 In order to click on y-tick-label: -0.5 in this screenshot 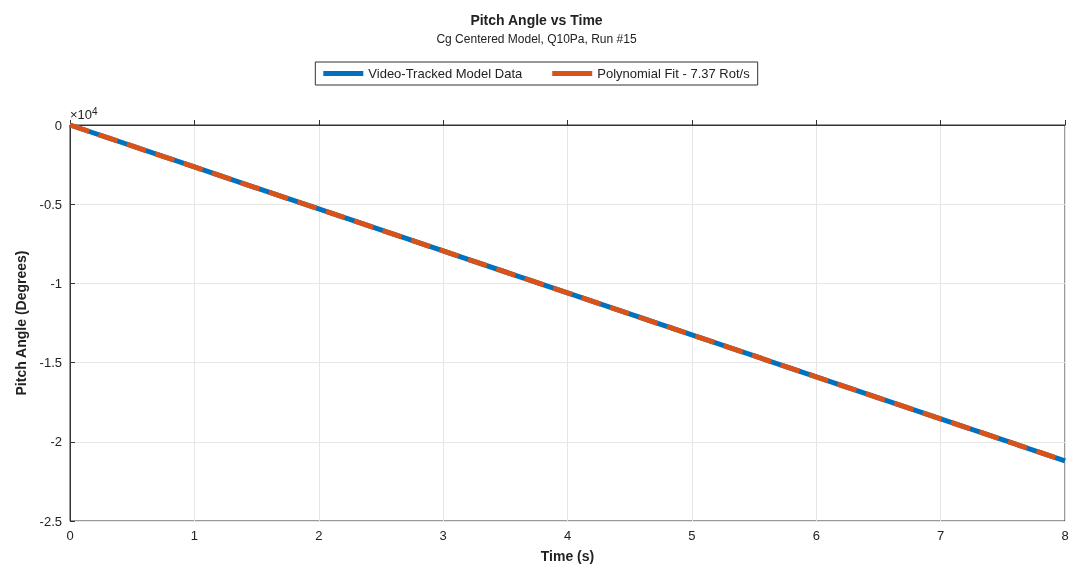, I will do `click(50, 204)`.